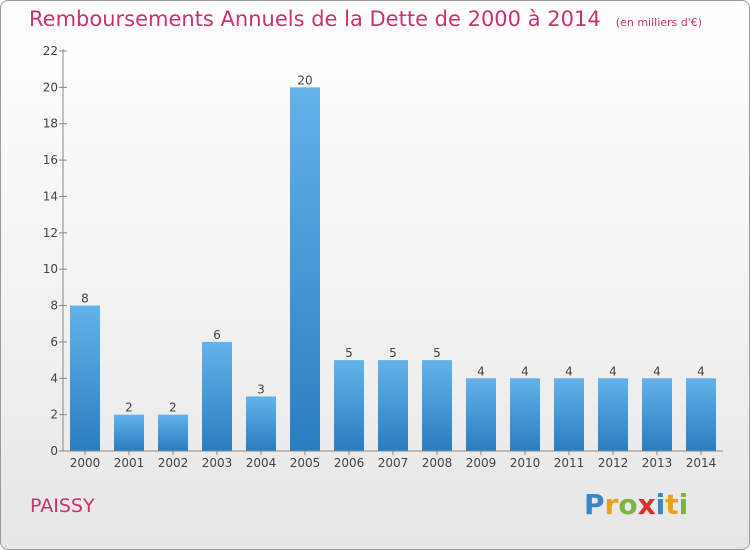 The image size is (750, 550). Describe the element at coordinates (437, 463) in the screenshot. I see `x-tick-label: 2008` at that location.